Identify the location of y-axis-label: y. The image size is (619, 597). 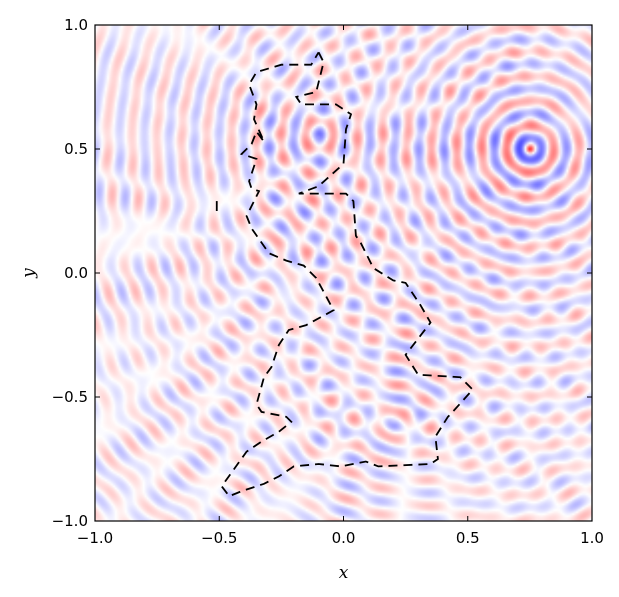
(29, 273).